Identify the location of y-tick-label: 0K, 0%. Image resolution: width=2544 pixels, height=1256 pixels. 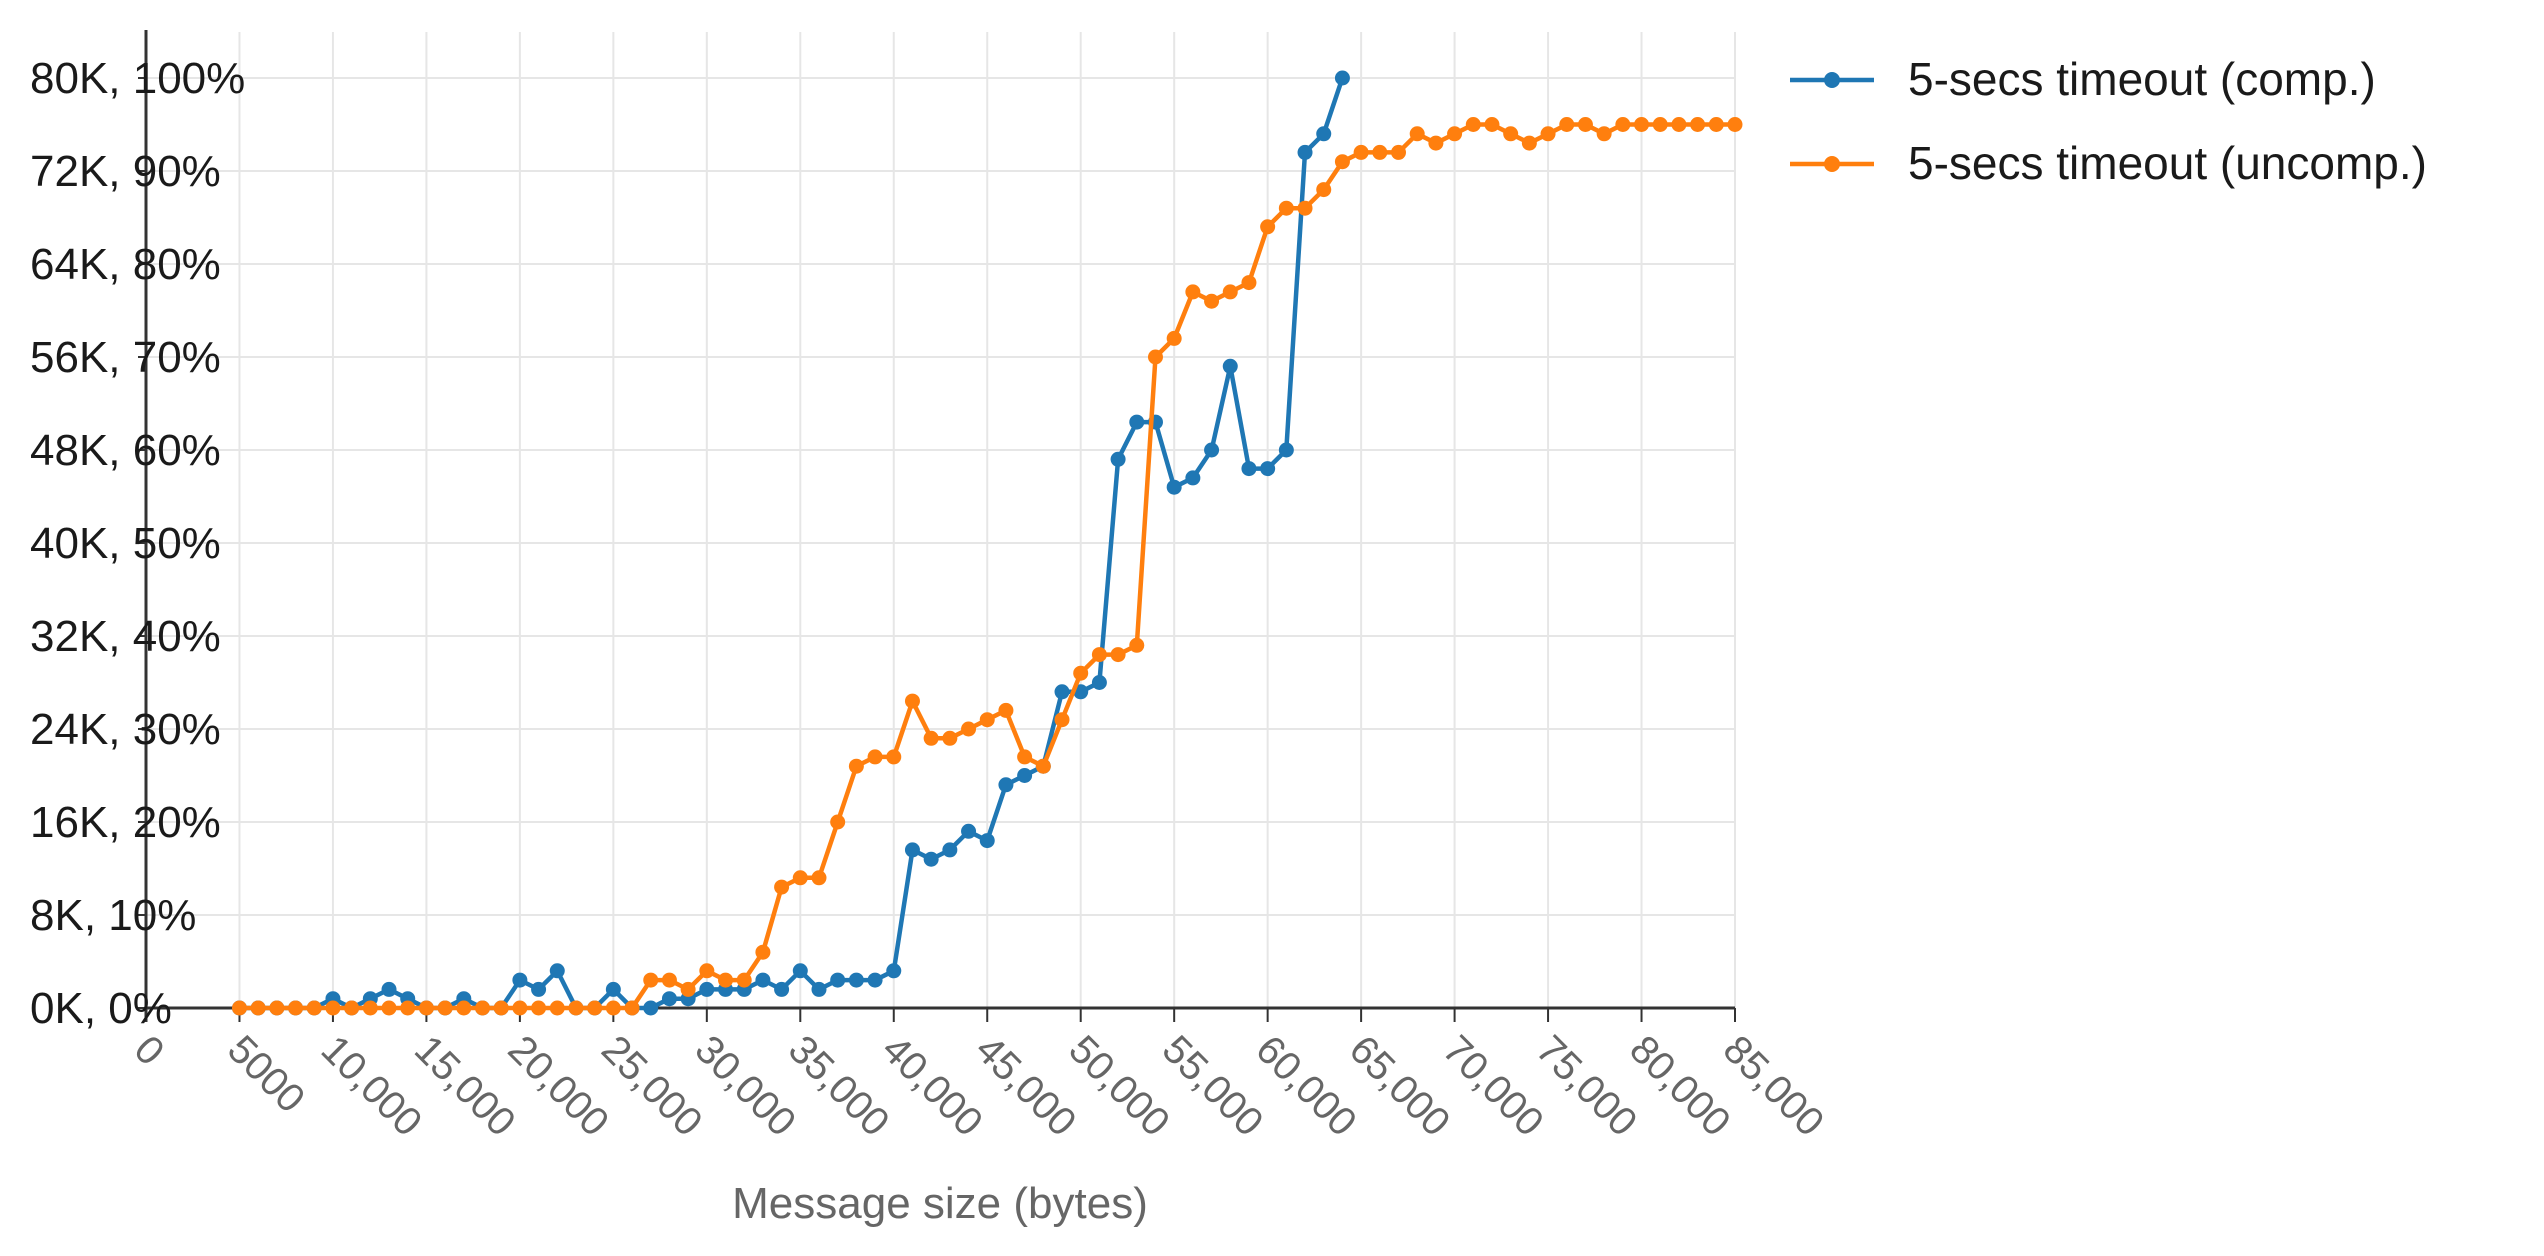
(101, 1008).